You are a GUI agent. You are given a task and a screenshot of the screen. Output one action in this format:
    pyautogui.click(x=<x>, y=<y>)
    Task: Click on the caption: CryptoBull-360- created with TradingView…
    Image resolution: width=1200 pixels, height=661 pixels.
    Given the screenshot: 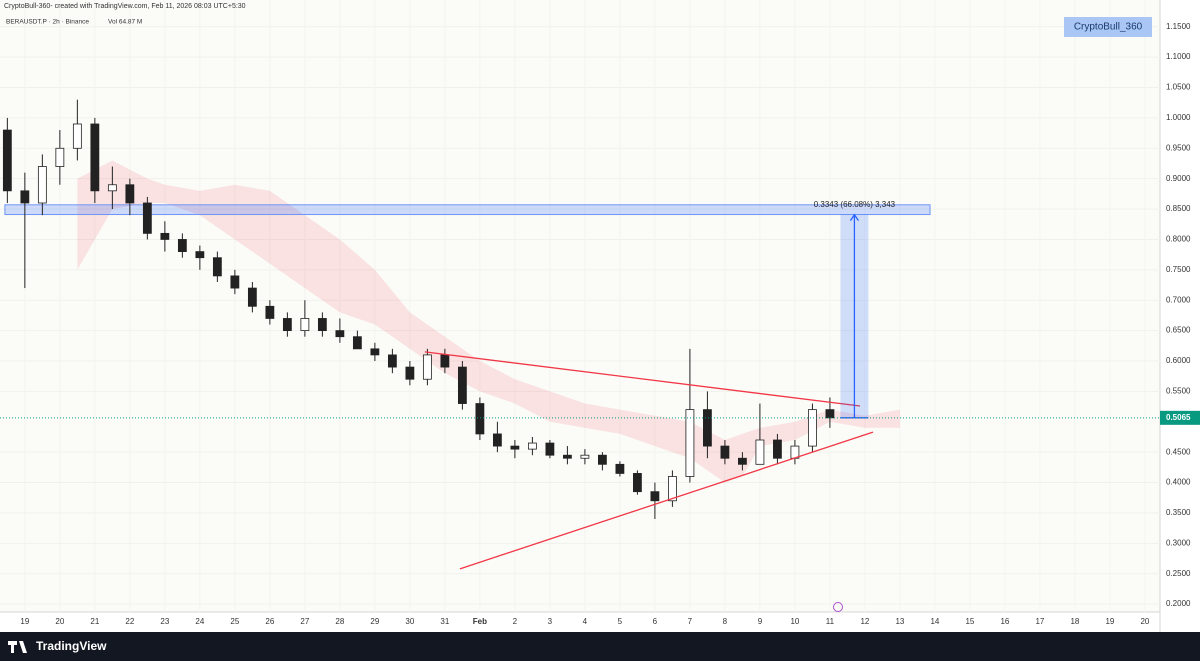 What is the action you would take?
    pyautogui.click(x=125, y=6)
    